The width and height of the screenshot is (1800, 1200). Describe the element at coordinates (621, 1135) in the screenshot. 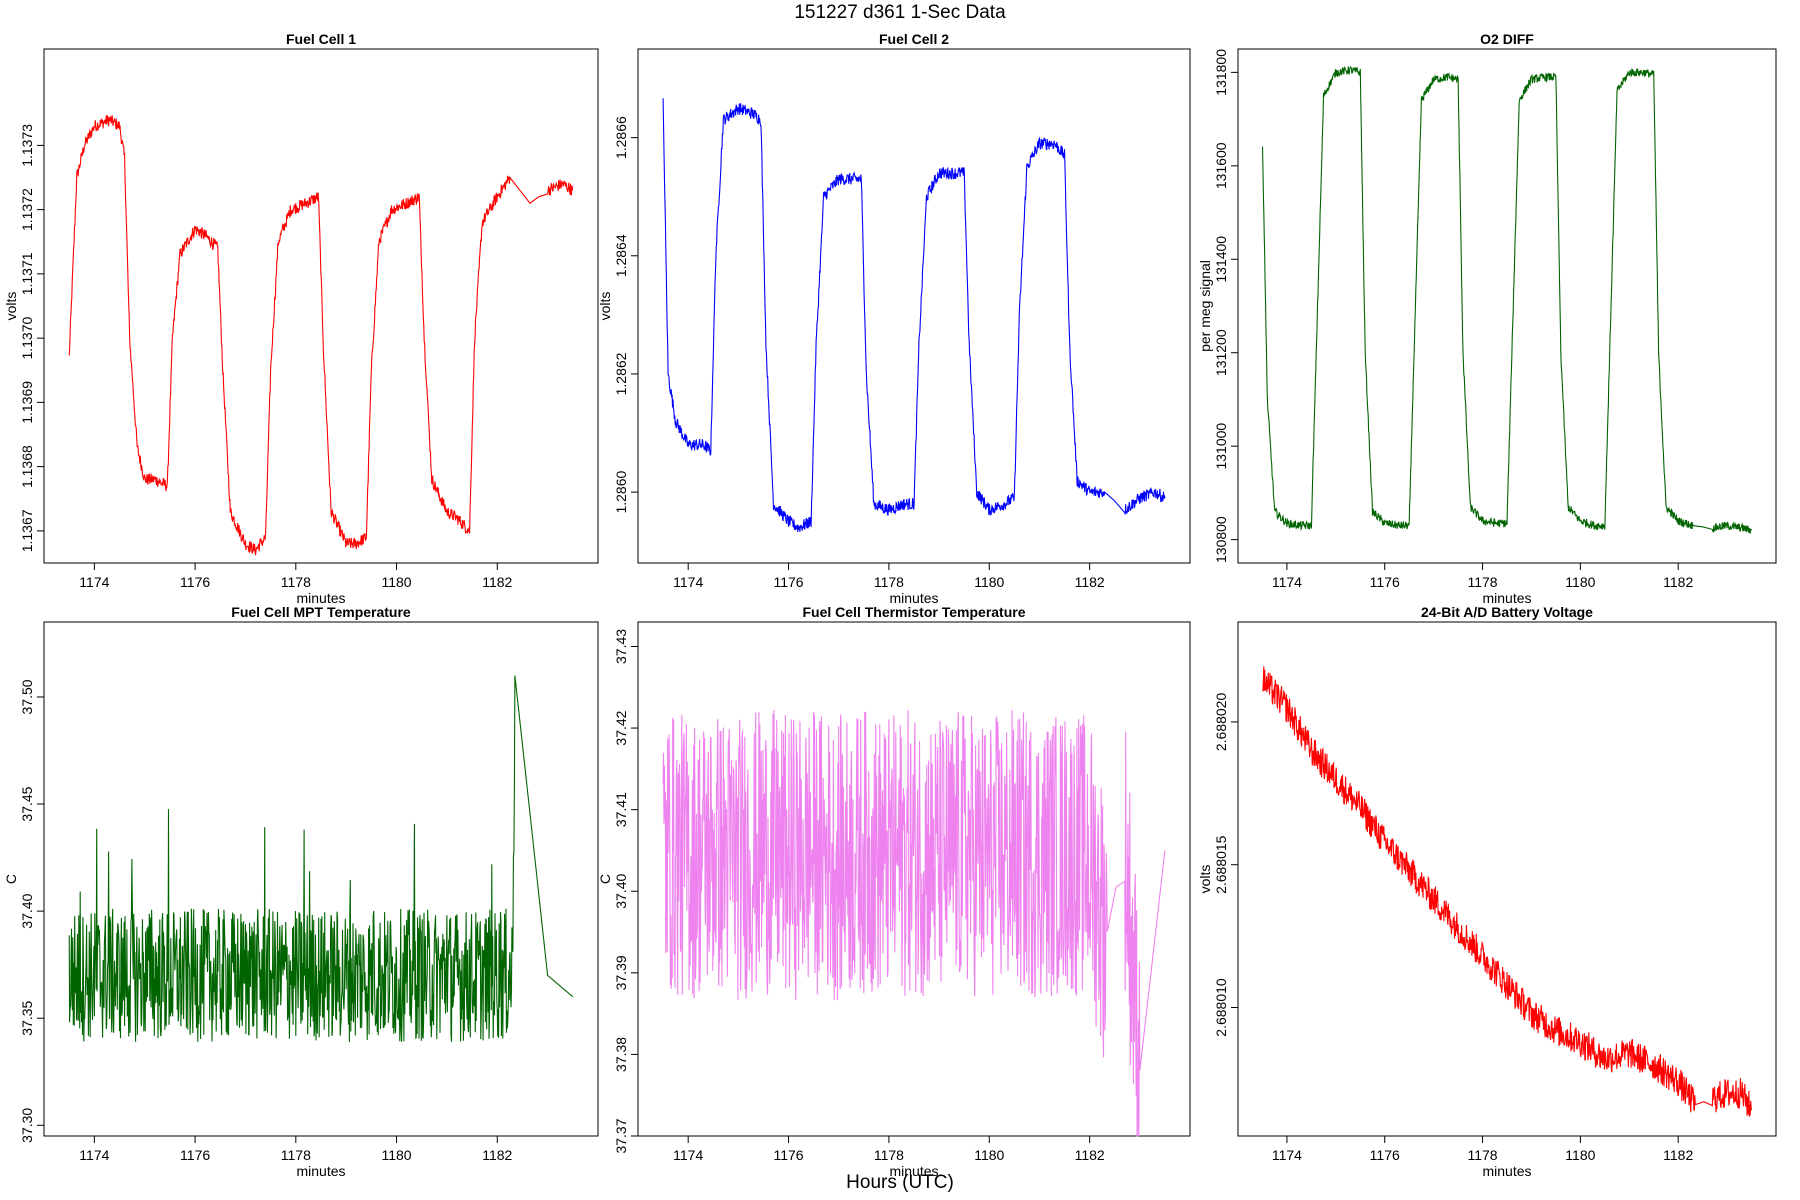

I see `y-tick-label: 37.37` at that location.